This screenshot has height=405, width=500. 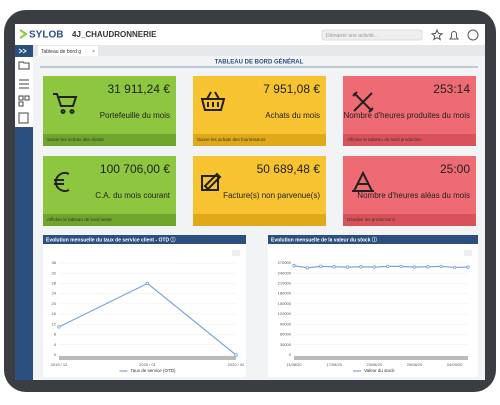 What do you see at coordinates (413, 195) in the screenshot?
I see `tile-label: Nombre d'heures aléas du mois` at bounding box center [413, 195].